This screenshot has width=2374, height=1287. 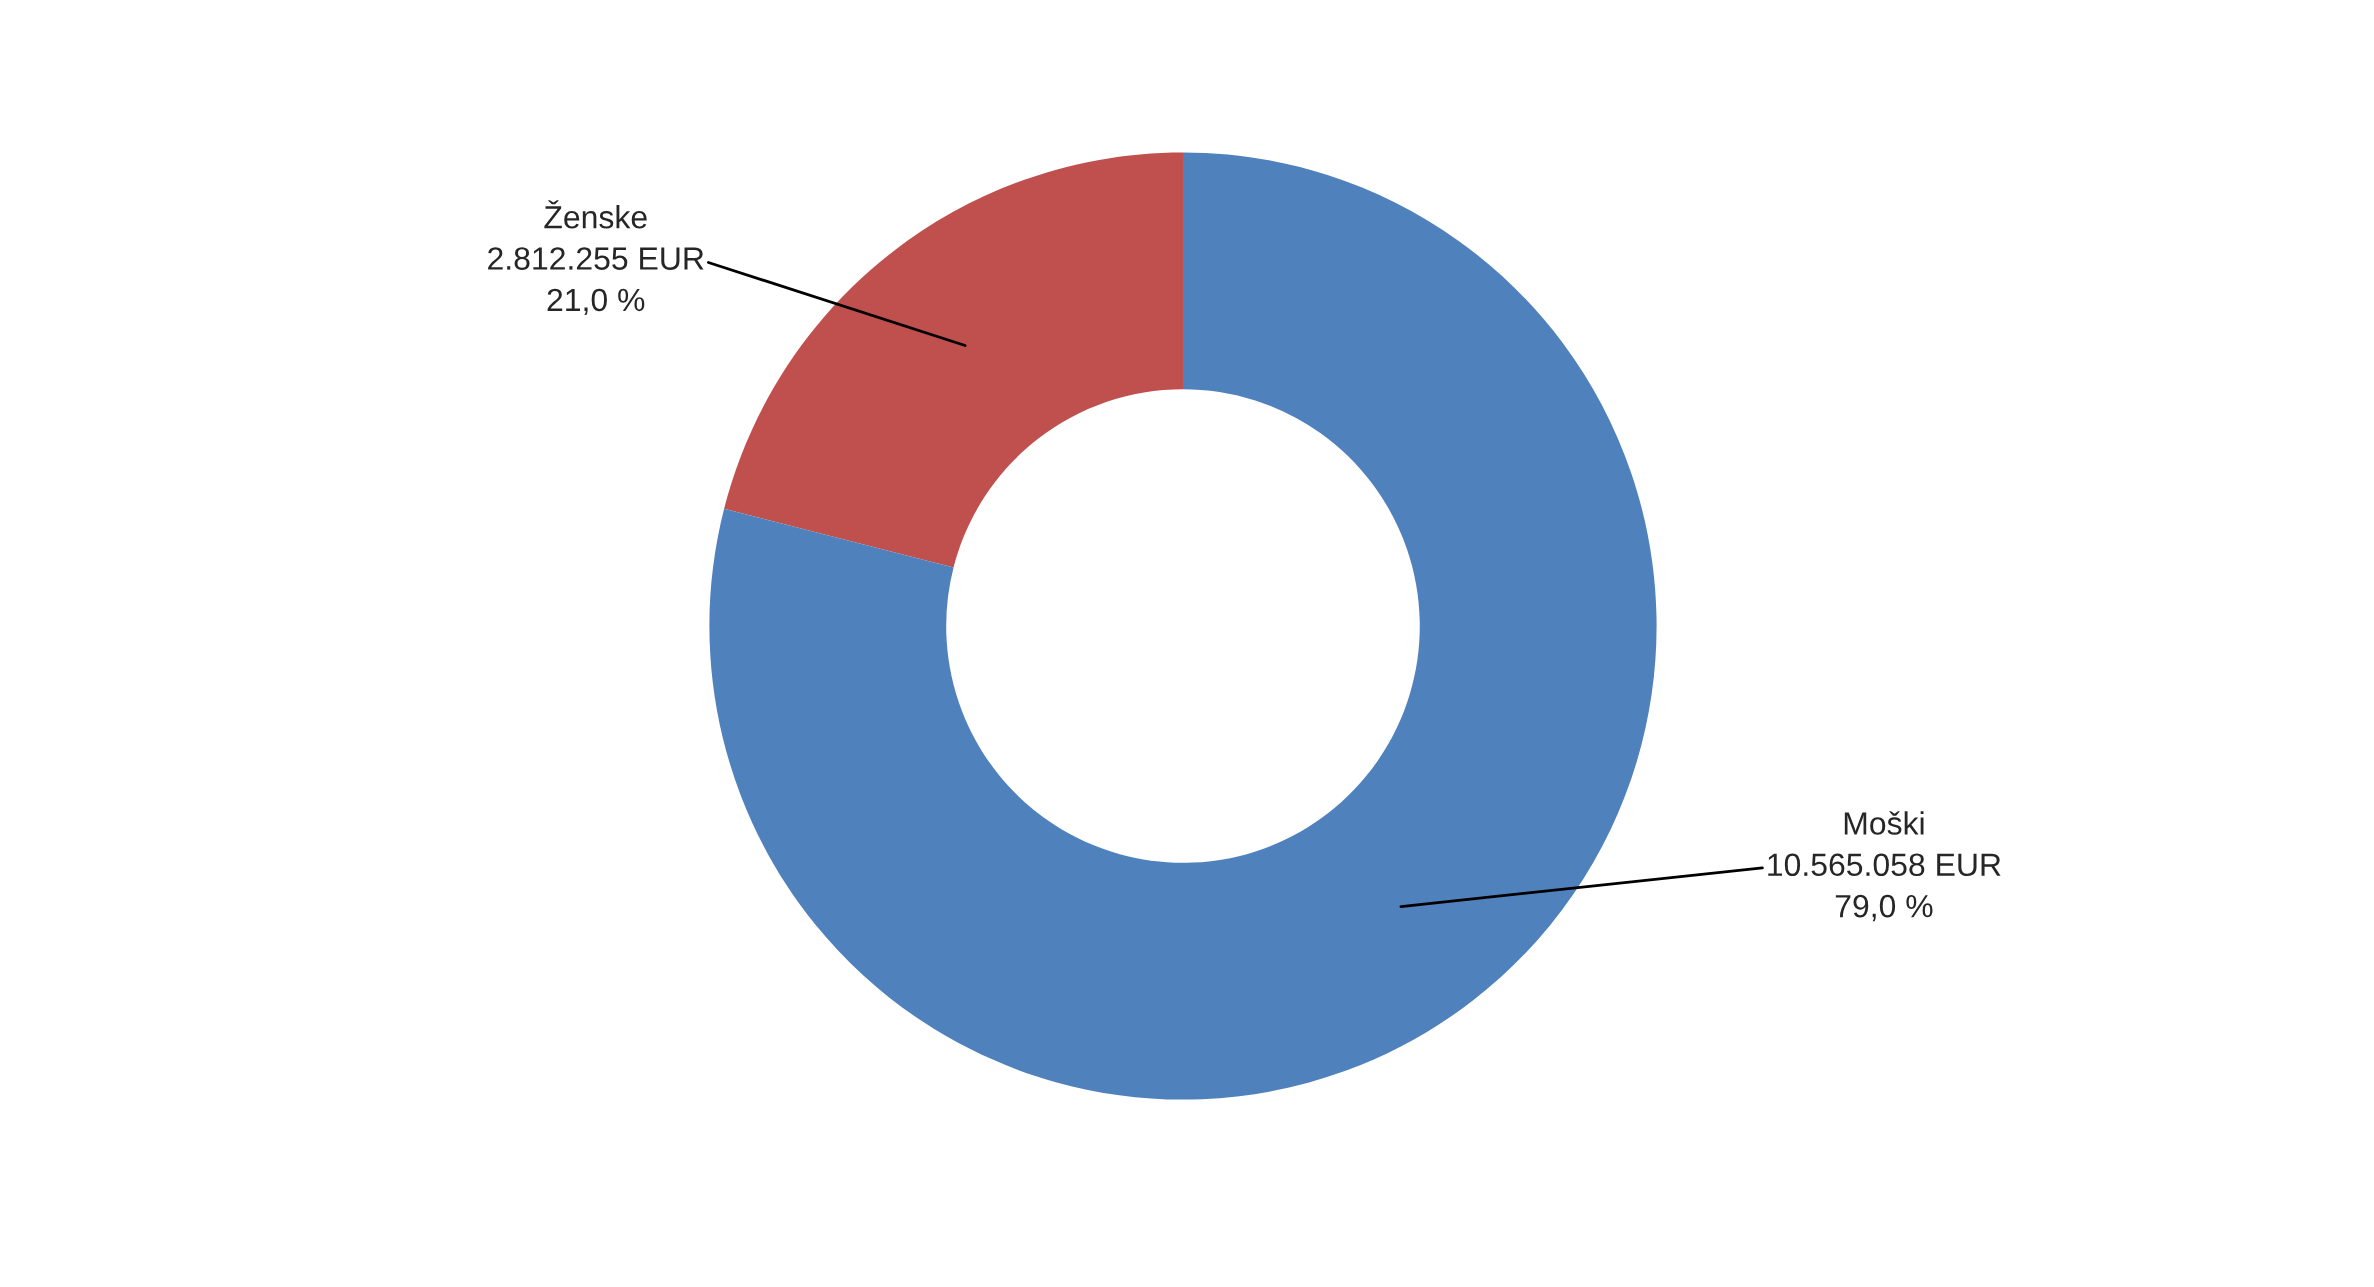 I want to click on data-label: 10.565.058 EUR 79,0 %, so click(x=1884, y=887).